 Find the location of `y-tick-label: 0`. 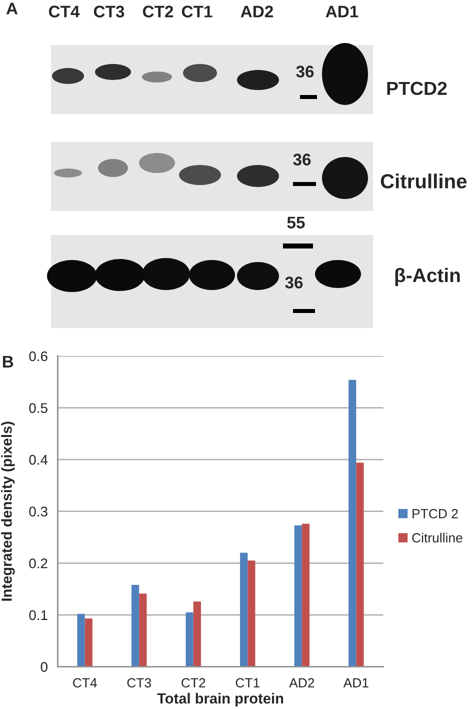

y-tick-label: 0 is located at coordinates (44, 667).